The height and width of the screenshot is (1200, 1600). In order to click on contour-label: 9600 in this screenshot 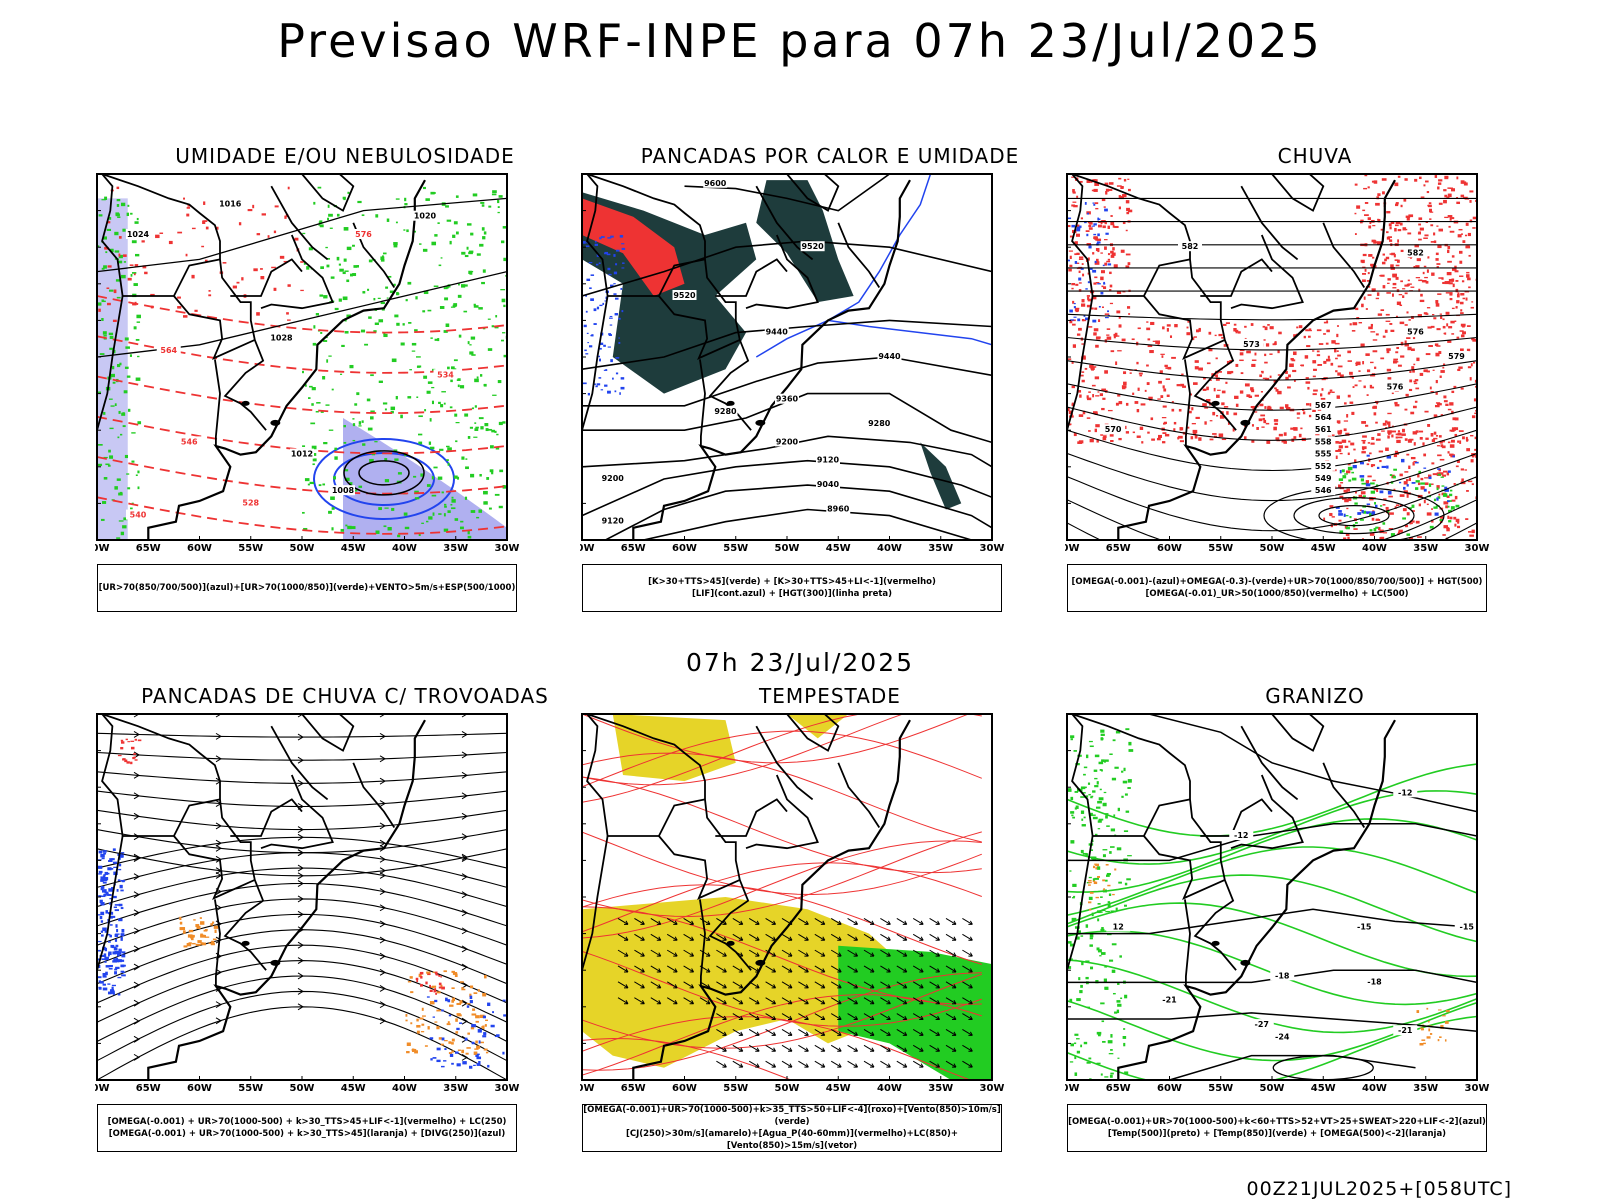, I will do `click(715, 183)`.